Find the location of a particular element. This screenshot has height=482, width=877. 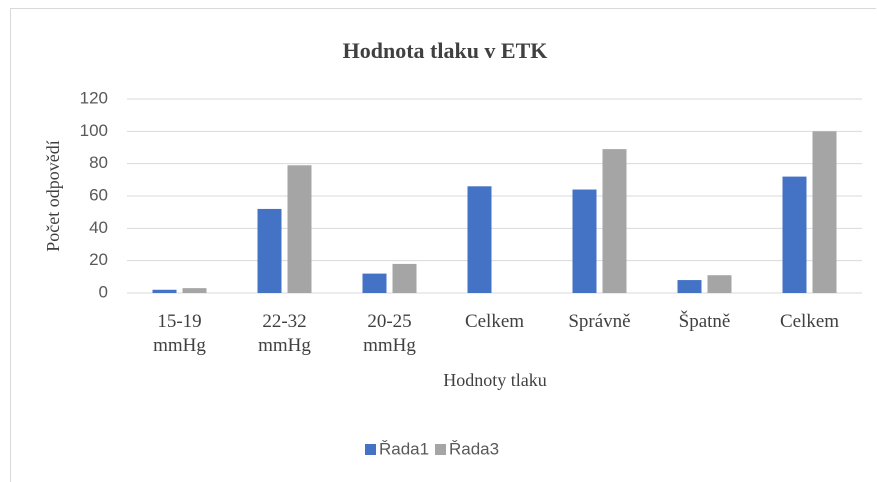

legend-label: Řada1 is located at coordinates (404, 448).